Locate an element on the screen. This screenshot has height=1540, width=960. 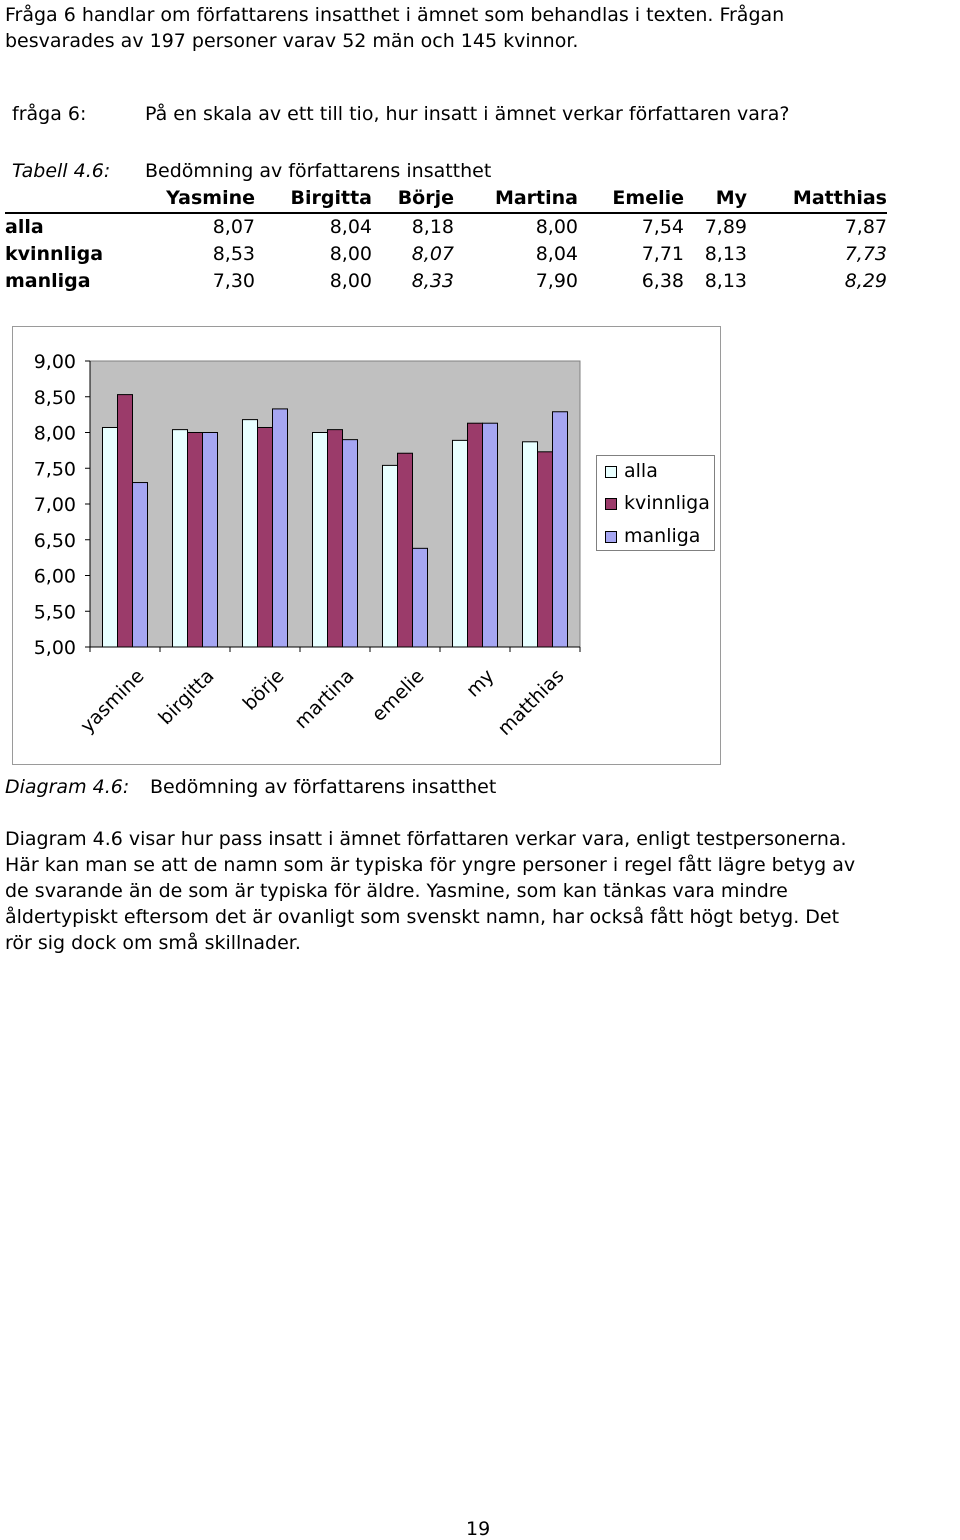
table-cell: 7,73 is located at coordinates (865, 254).